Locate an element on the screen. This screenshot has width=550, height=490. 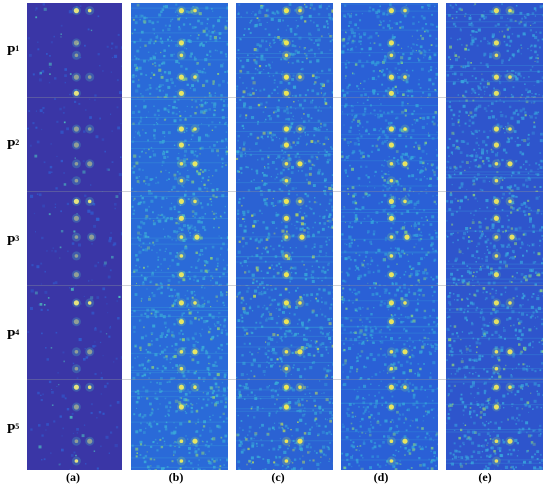
panel-c-row2 is located at coordinates (284, 145).